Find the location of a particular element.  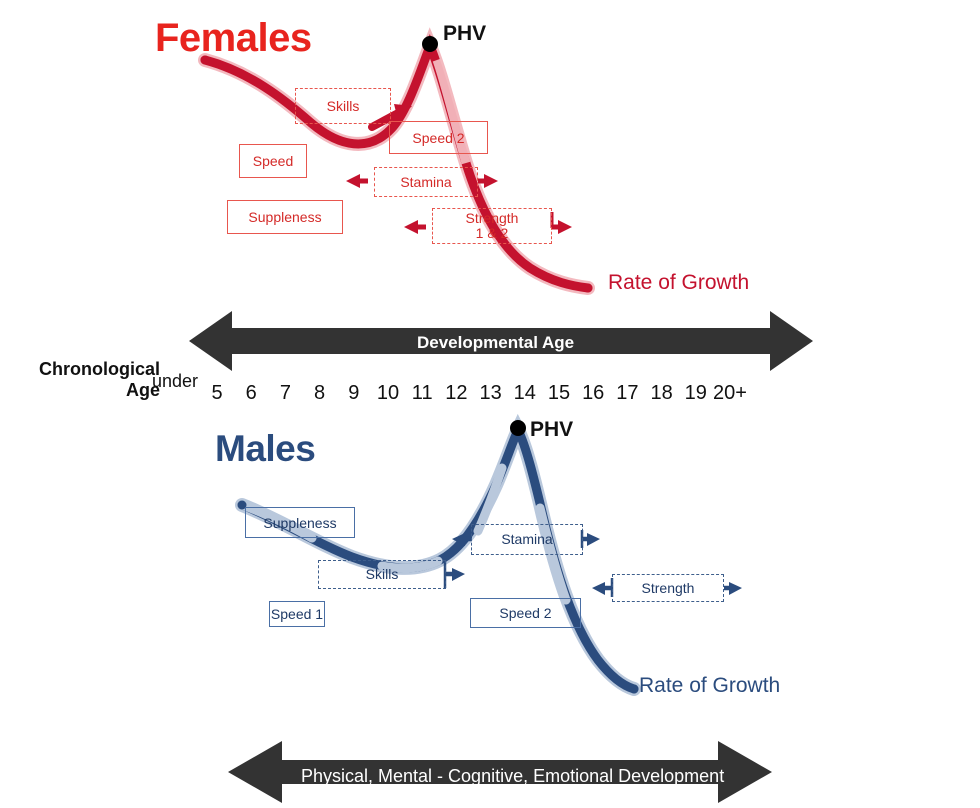

female-phv-dot is located at coordinates (430, 44).